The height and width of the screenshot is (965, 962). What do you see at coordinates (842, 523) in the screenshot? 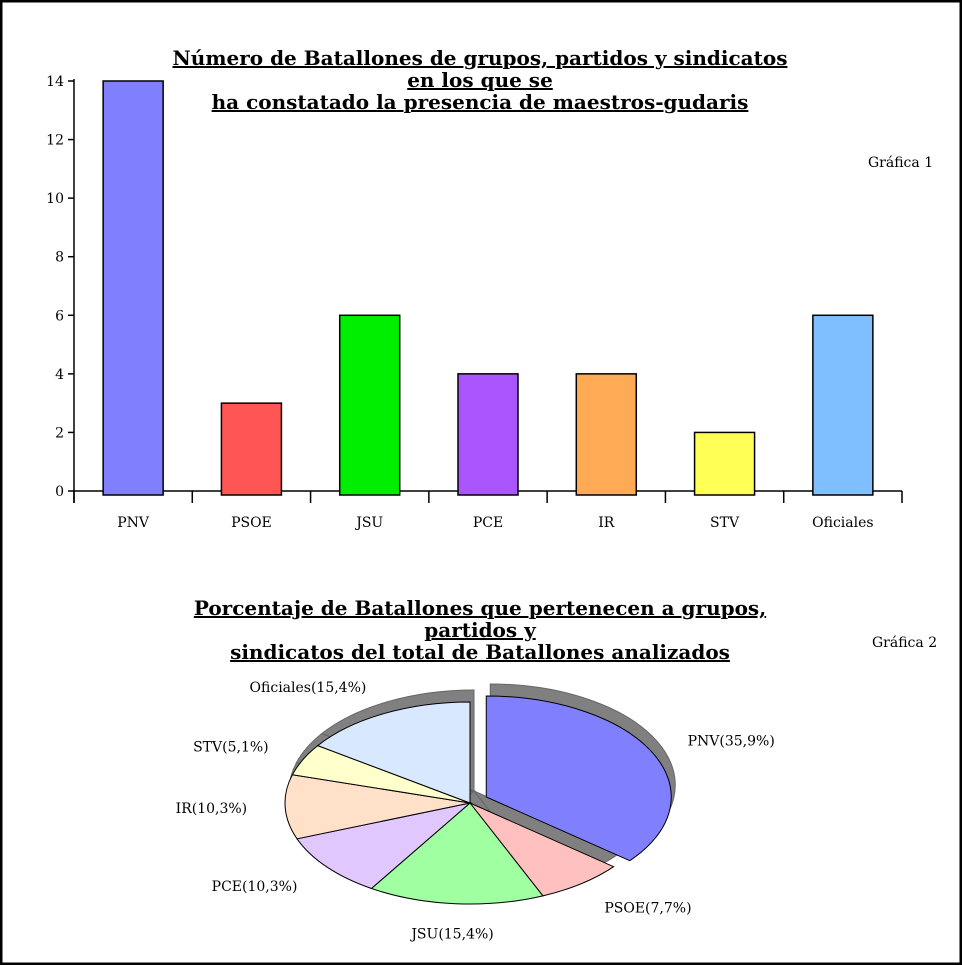
I see `x-tick-label-oficiales: Oficiales` at bounding box center [842, 523].